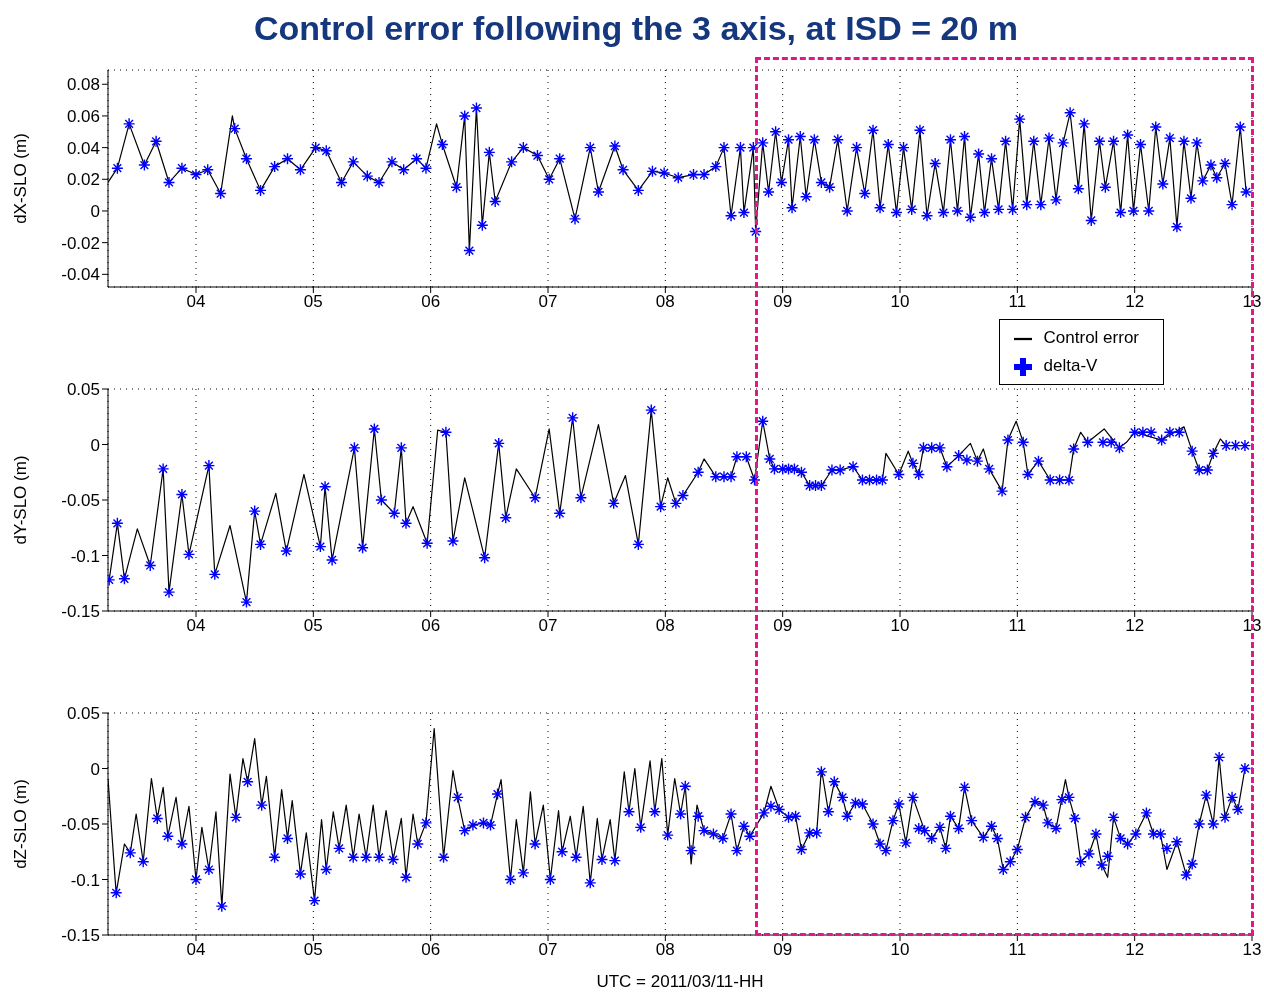 The height and width of the screenshot is (999, 1264). Describe the element at coordinates (21, 824) in the screenshot. I see `y-axis-title: dZ-SLO (m)` at that location.